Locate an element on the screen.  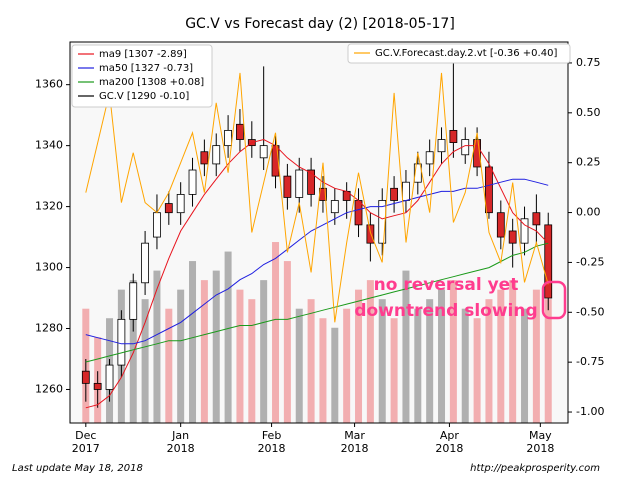
y2-tick-label: 0.50 is located at coordinates (588, 112).